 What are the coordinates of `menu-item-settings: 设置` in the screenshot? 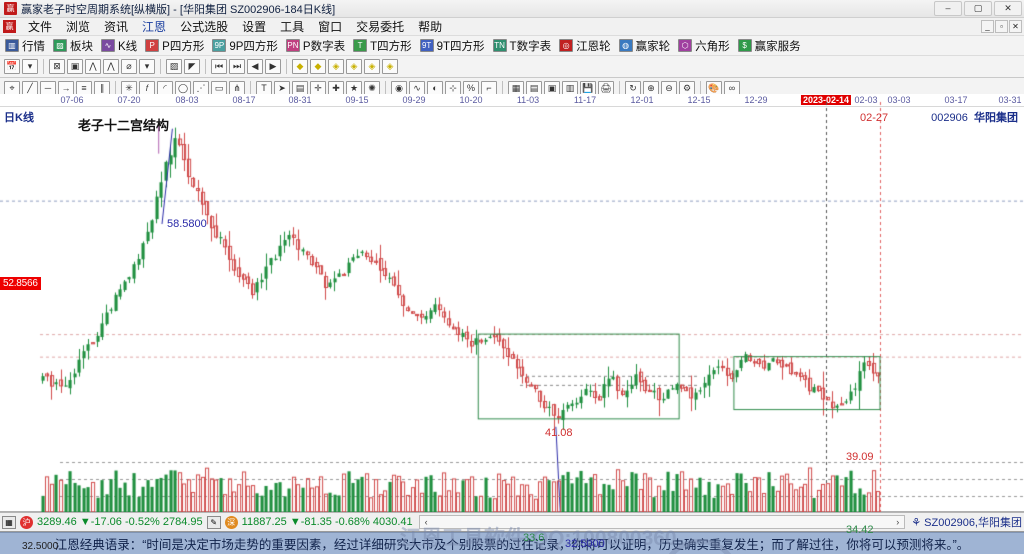 It's located at (254, 27).